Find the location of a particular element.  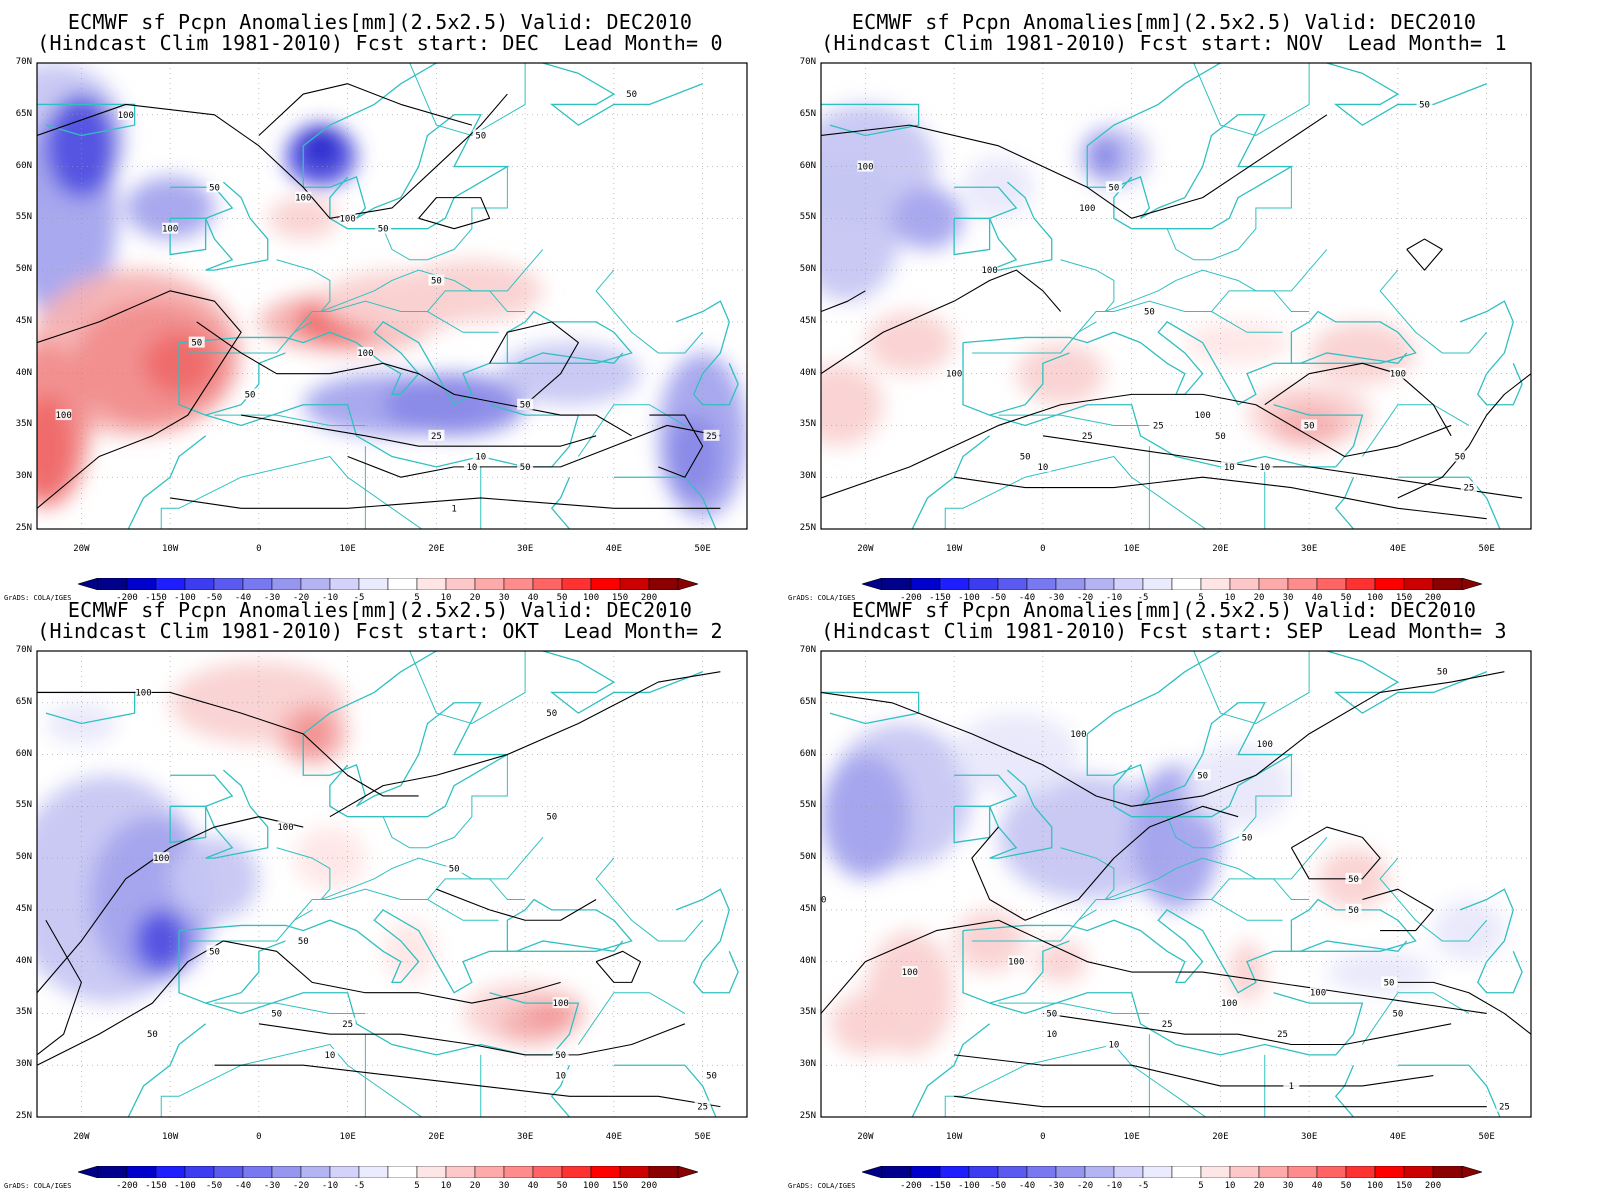

longitude-label: 10W is located at coordinates (170, 549).